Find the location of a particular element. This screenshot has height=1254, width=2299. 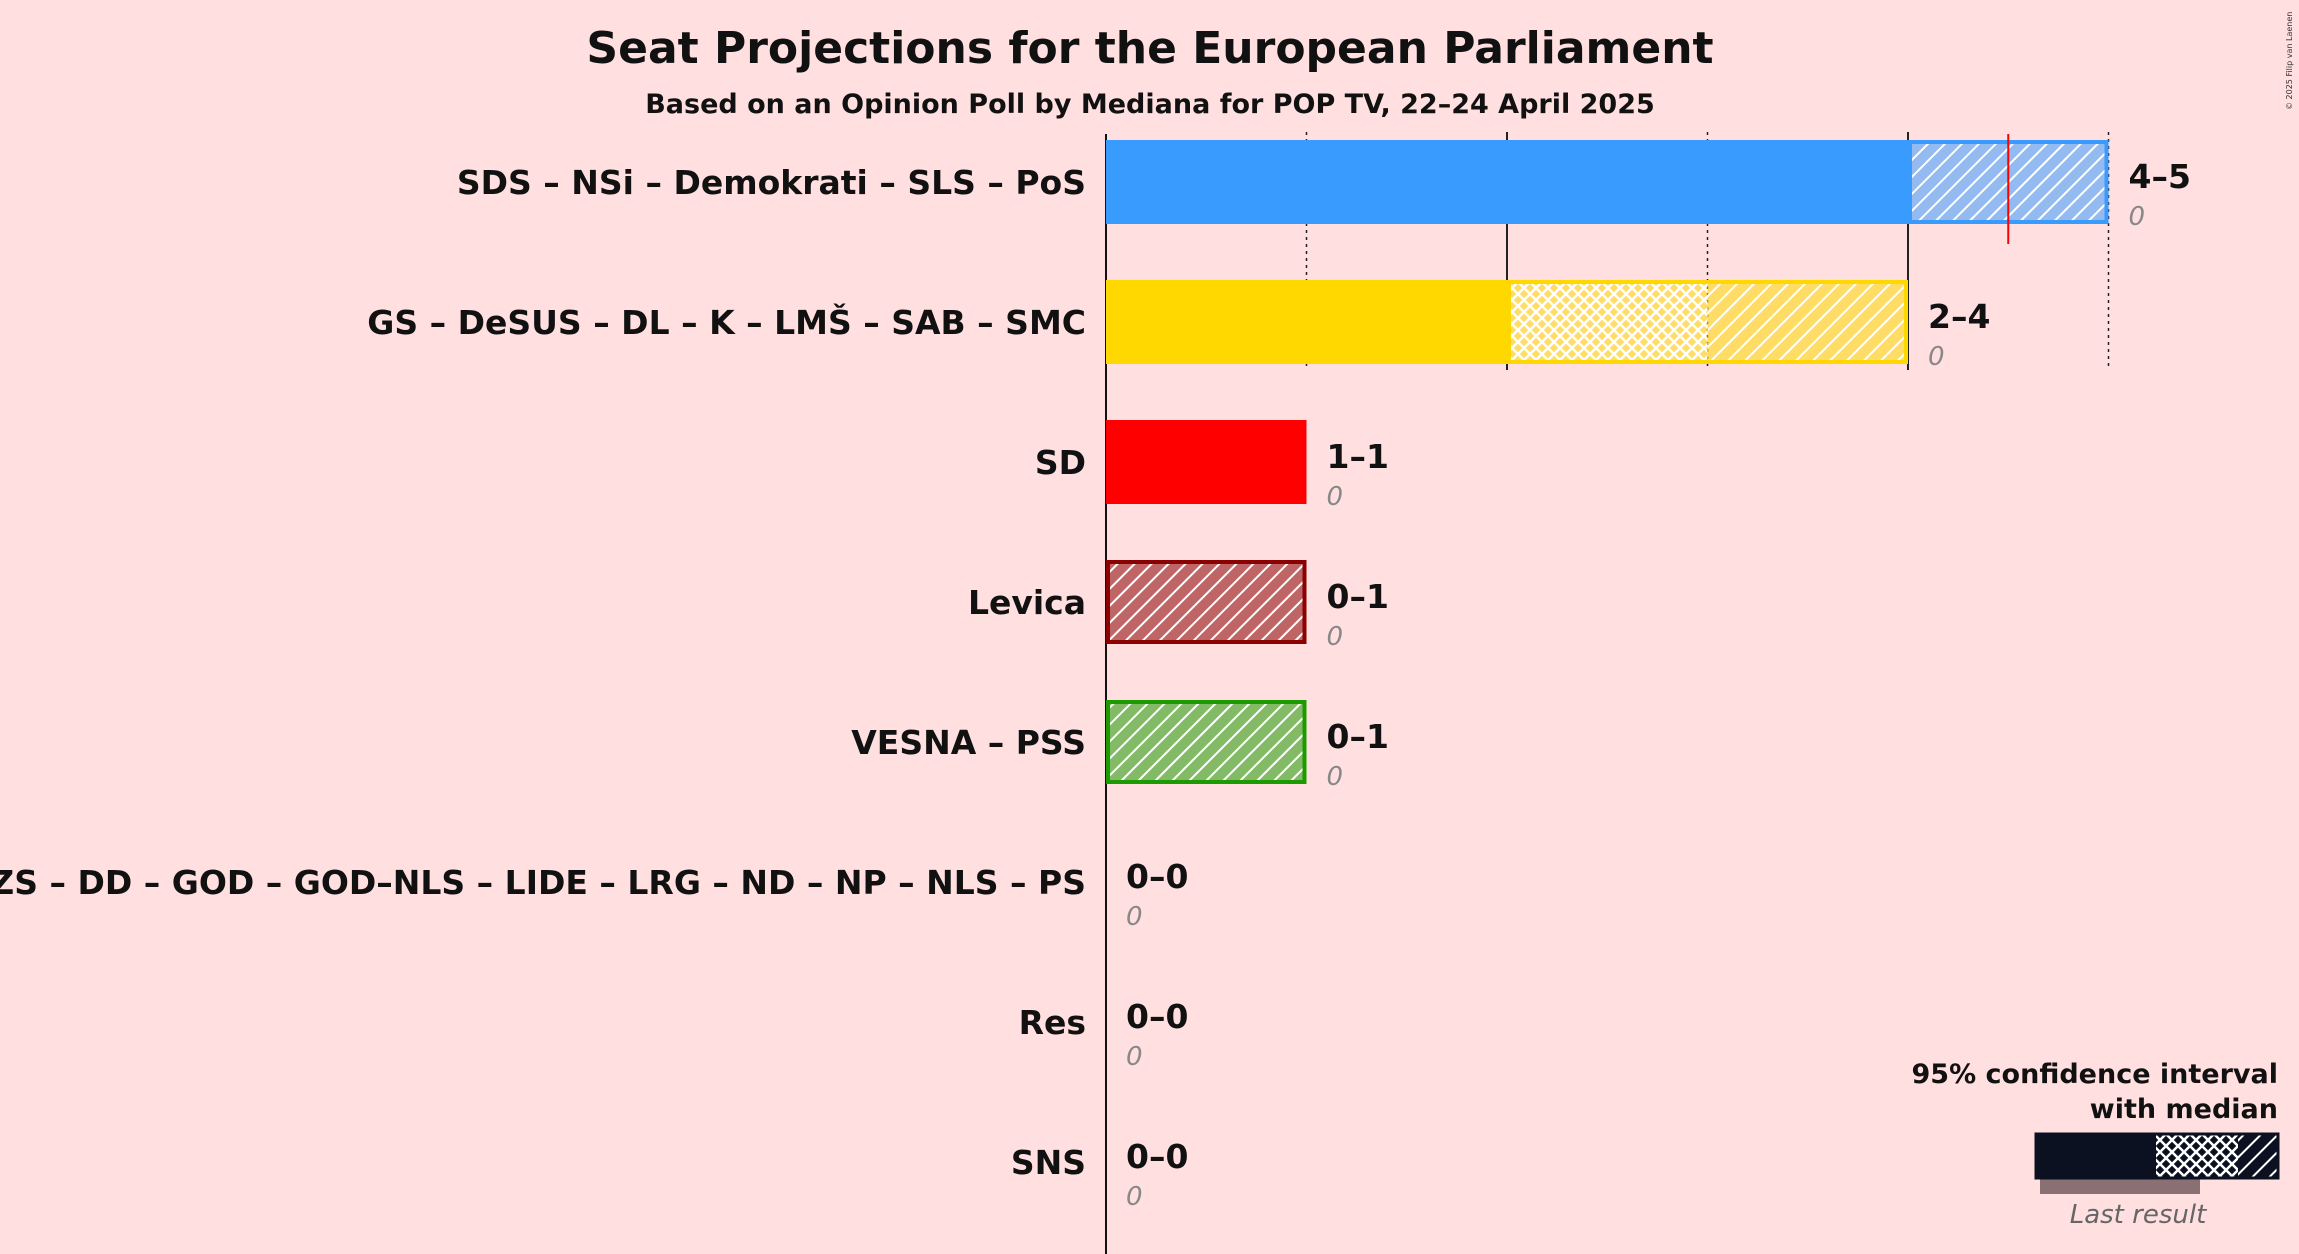

copyright-note: © 2025 Filip van Laenen is located at coordinates (2289, 61).